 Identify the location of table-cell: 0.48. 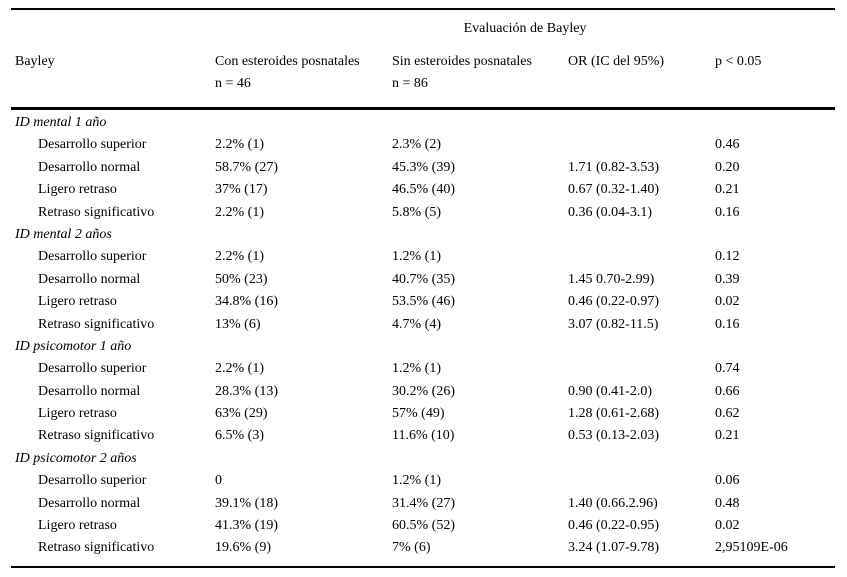
(727, 503).